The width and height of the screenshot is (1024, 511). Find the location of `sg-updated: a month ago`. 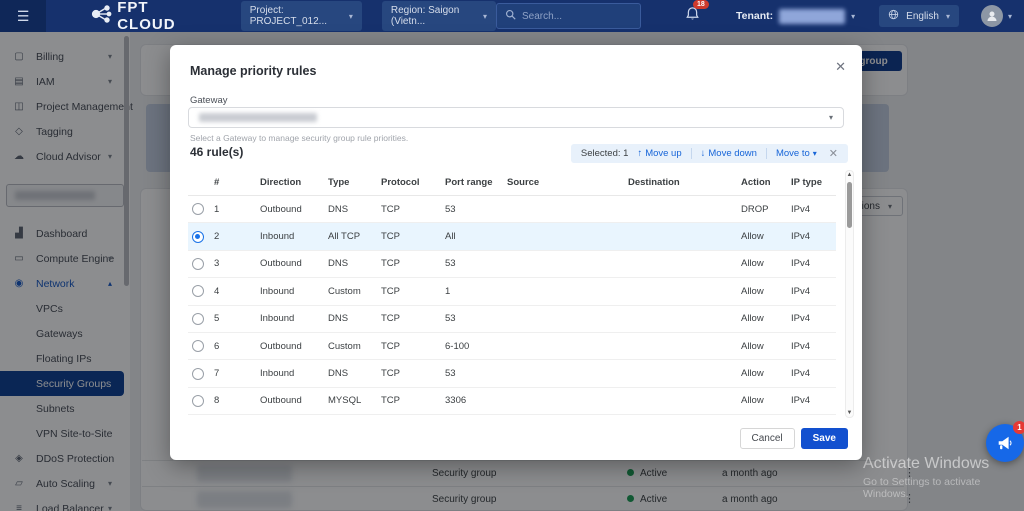

sg-updated: a month ago is located at coordinates (750, 499).